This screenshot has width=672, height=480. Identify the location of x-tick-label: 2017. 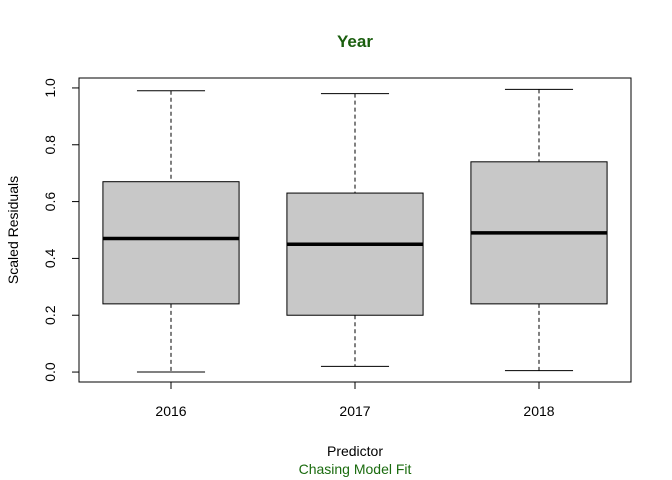
(354, 411).